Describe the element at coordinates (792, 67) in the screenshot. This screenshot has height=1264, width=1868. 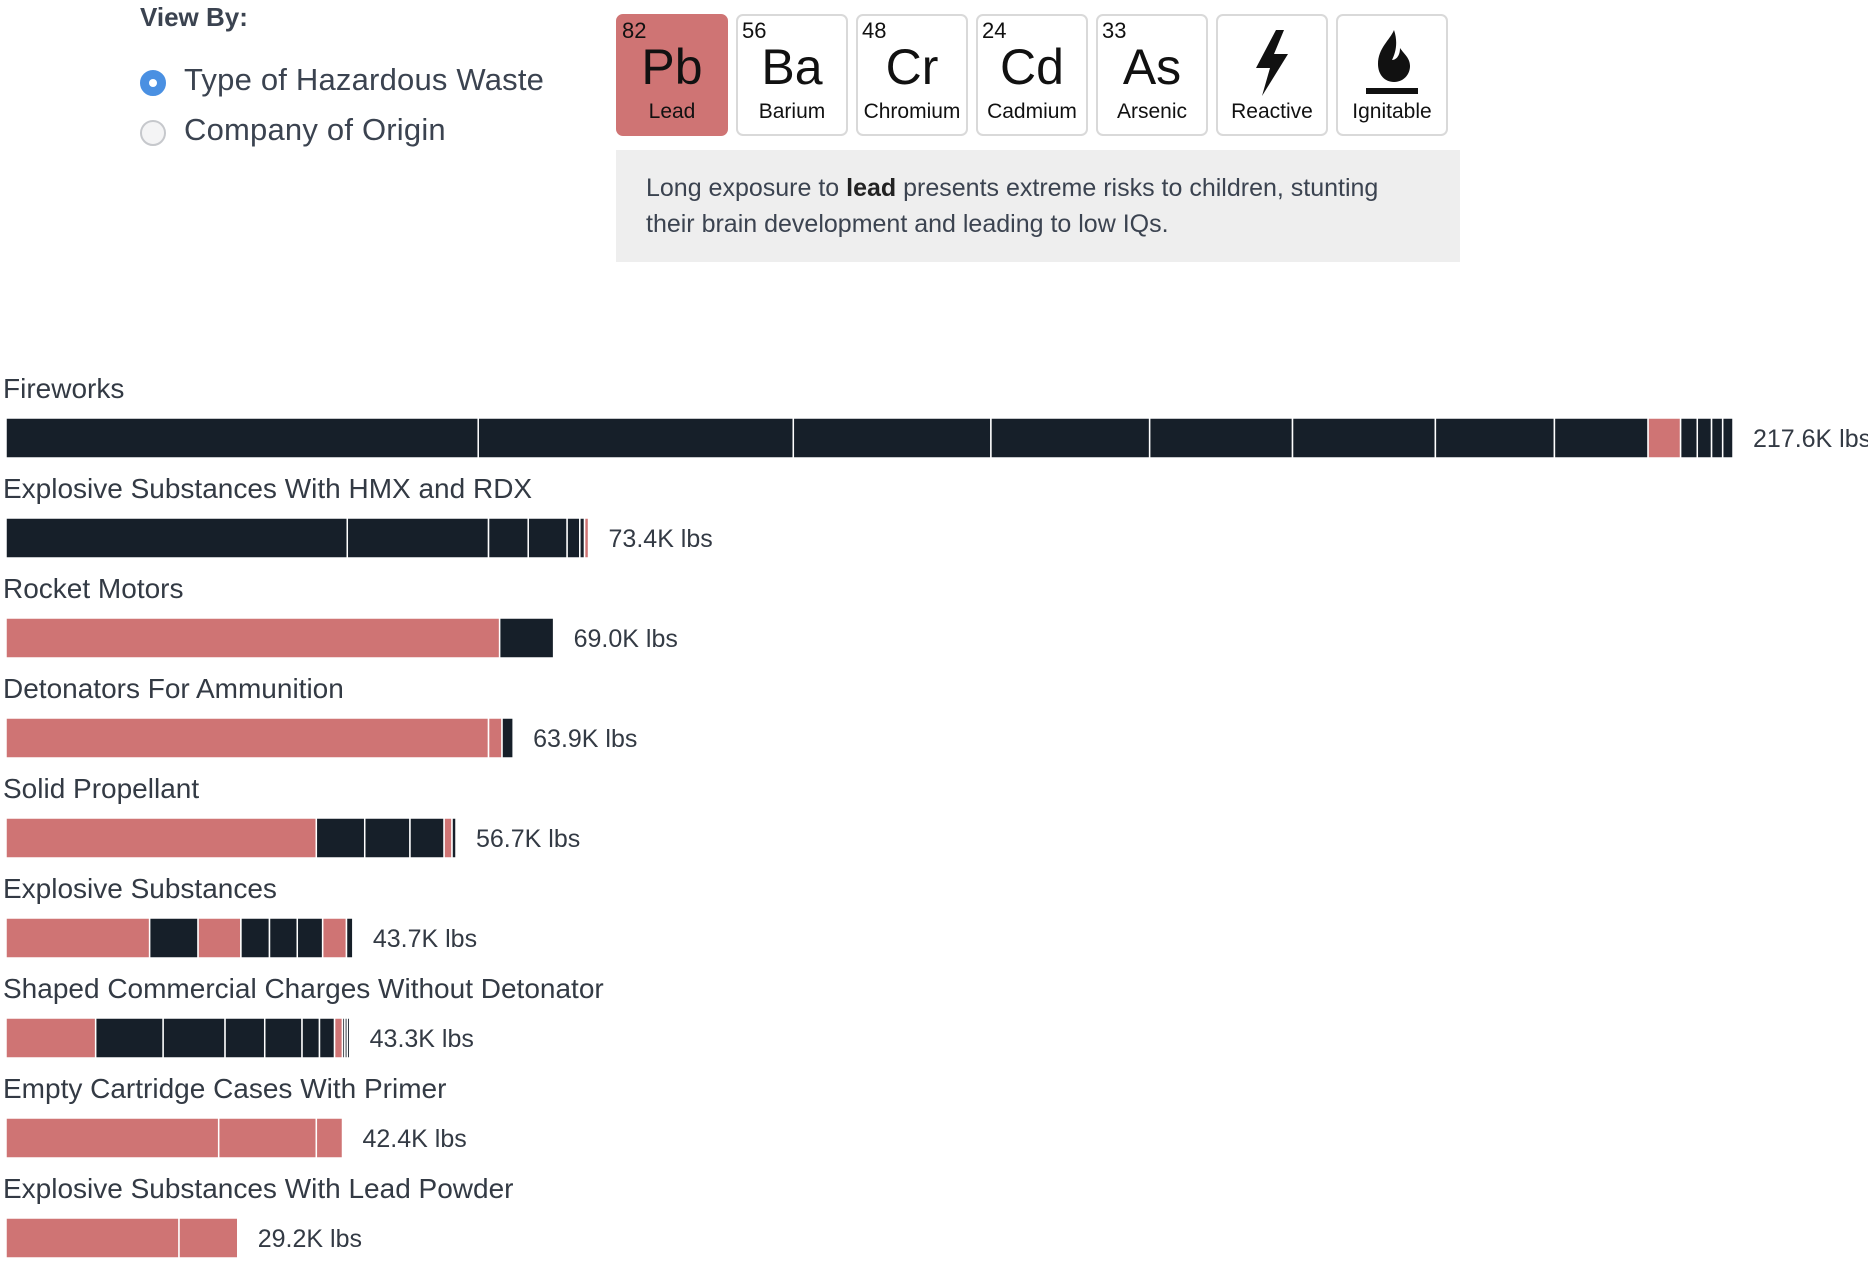
I see `element-symbol: Ba` at that location.